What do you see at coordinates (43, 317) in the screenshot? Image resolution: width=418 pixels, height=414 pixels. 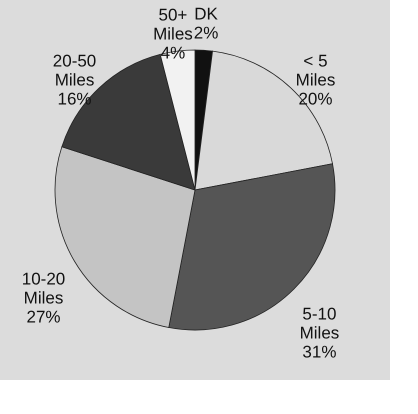 I see `data-label: 27%` at bounding box center [43, 317].